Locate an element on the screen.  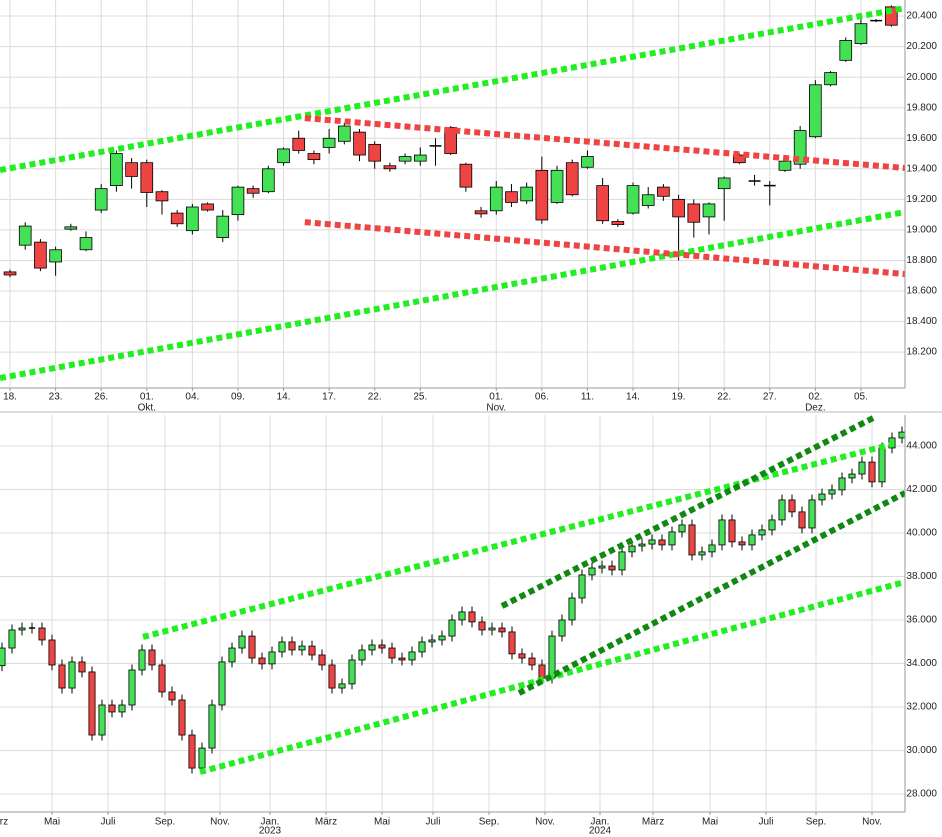
x-tick-label: Nov. is located at coordinates (545, 822).